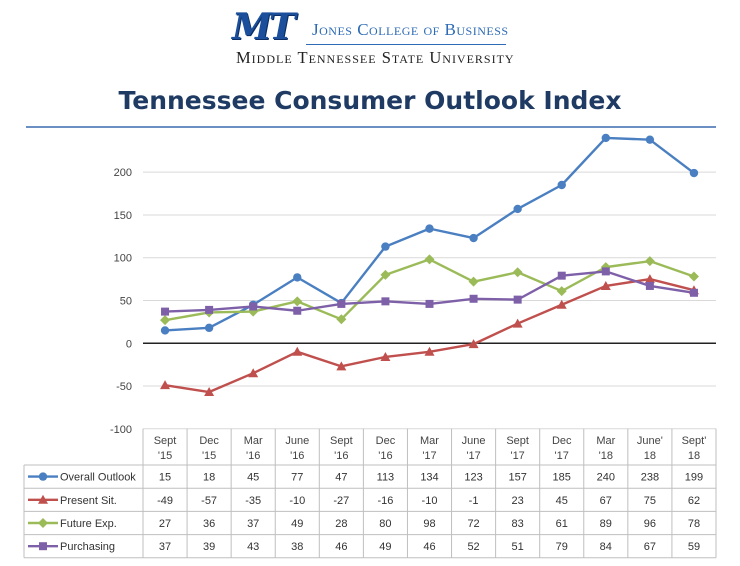 Image resolution: width=740 pixels, height=566 pixels. What do you see at coordinates (517, 478) in the screenshot?
I see `data-table-value: 157` at bounding box center [517, 478].